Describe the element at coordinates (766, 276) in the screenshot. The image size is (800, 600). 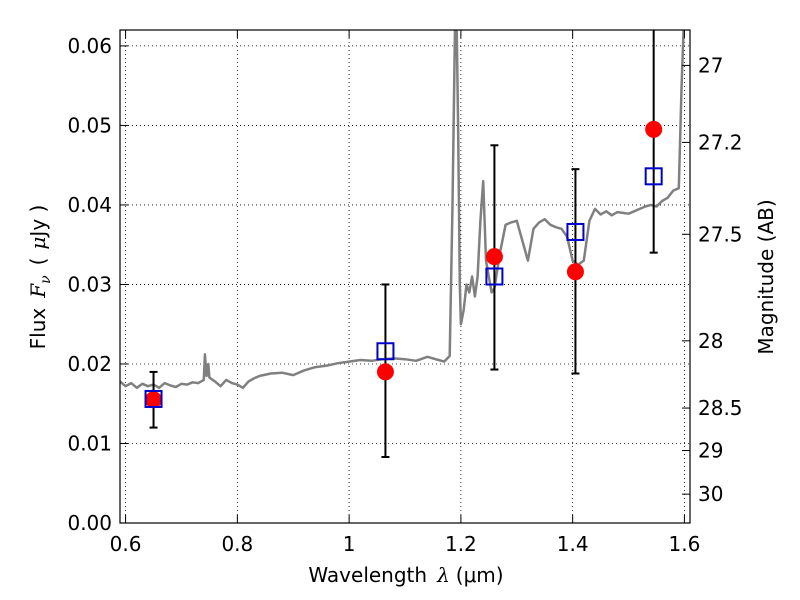
I see `y2-axis-label: Magnitude (AB)` at that location.